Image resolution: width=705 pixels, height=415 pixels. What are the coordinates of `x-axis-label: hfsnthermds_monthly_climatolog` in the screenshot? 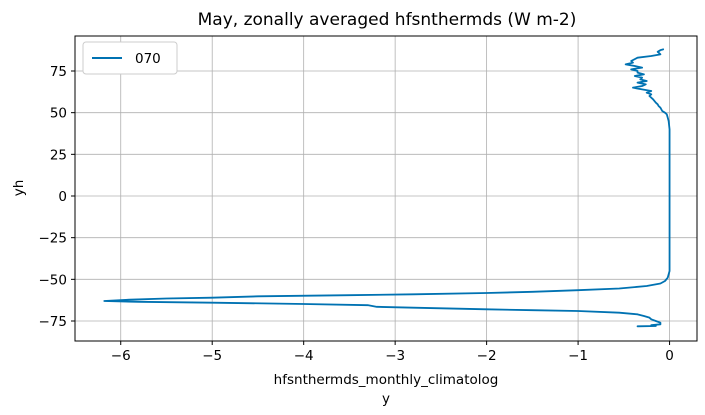 It's located at (386, 380).